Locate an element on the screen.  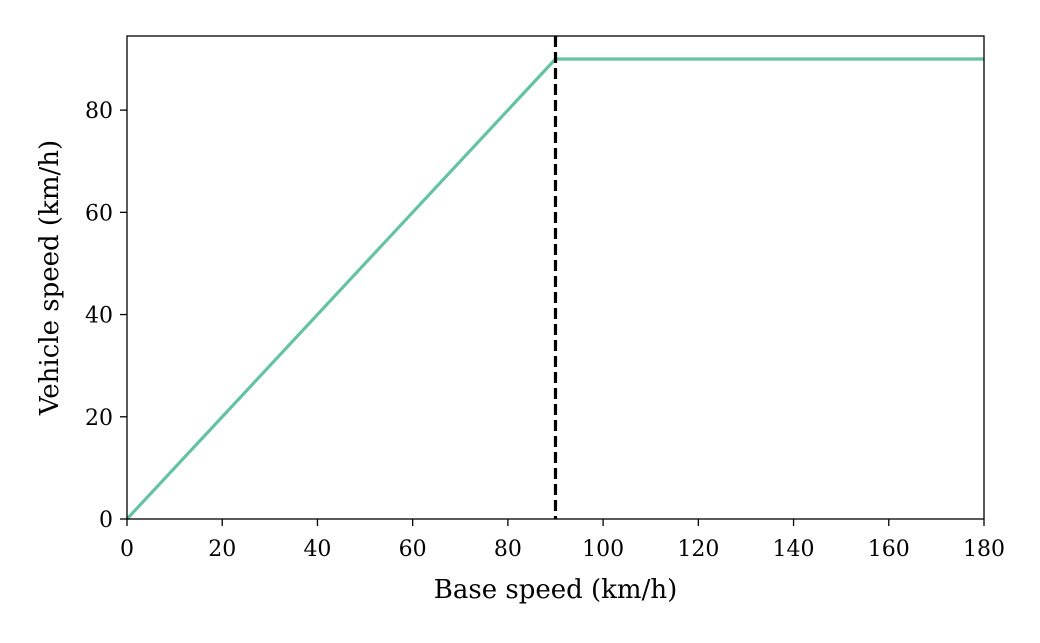
y-axis-label: Vehicle speed (km/h) is located at coordinates (50, 278).